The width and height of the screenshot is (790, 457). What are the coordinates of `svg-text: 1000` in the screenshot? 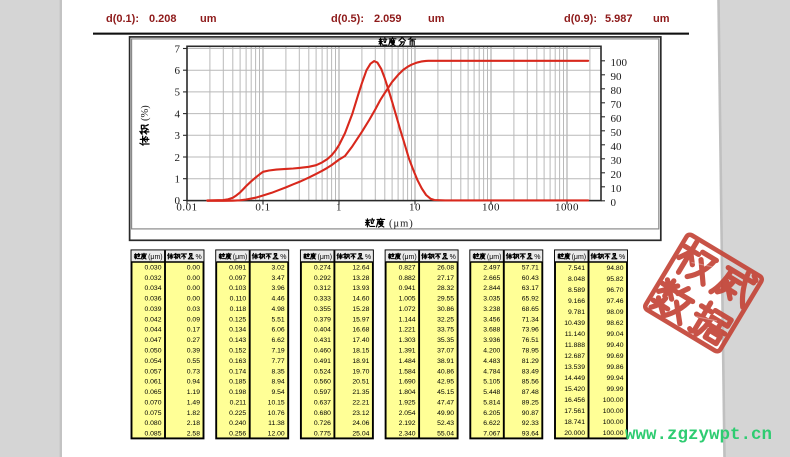 It's located at (567, 208).